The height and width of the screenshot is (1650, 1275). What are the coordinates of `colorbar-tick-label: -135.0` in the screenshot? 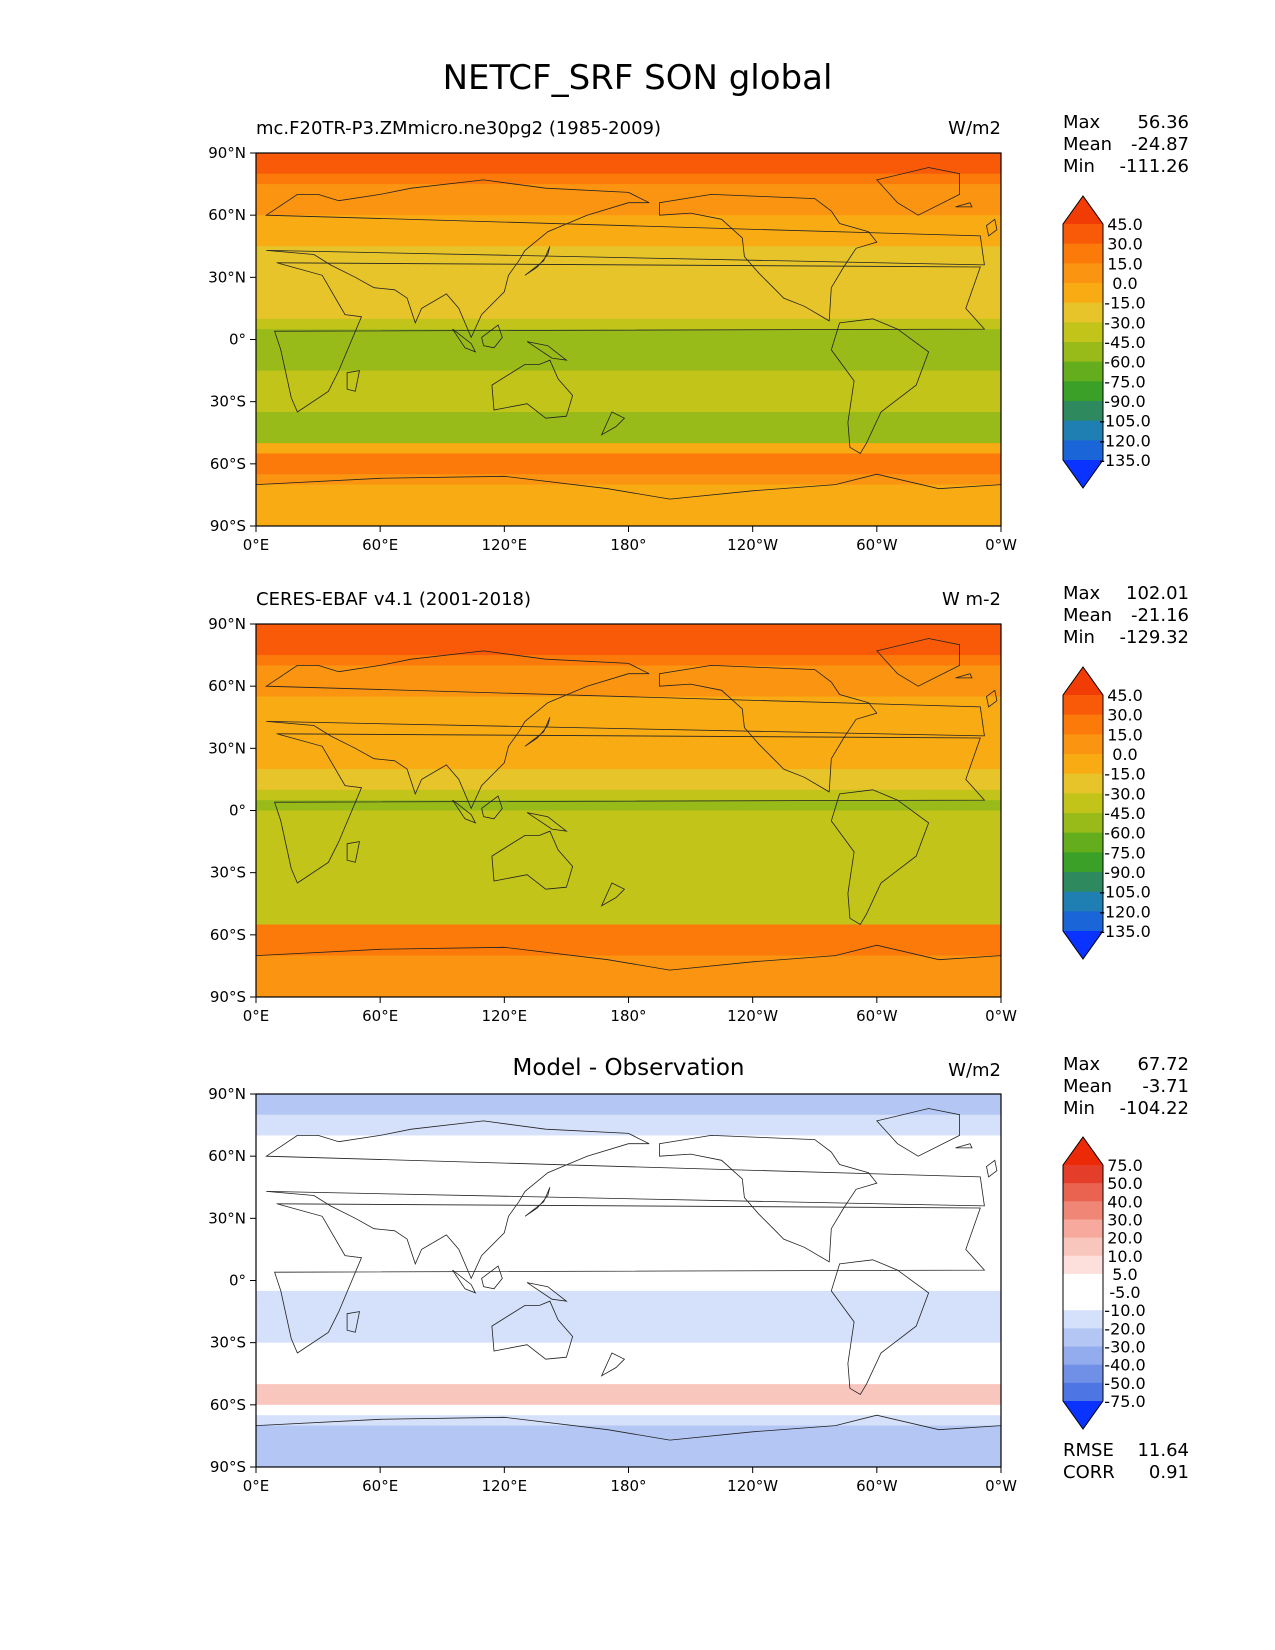 It's located at (1125, 931).